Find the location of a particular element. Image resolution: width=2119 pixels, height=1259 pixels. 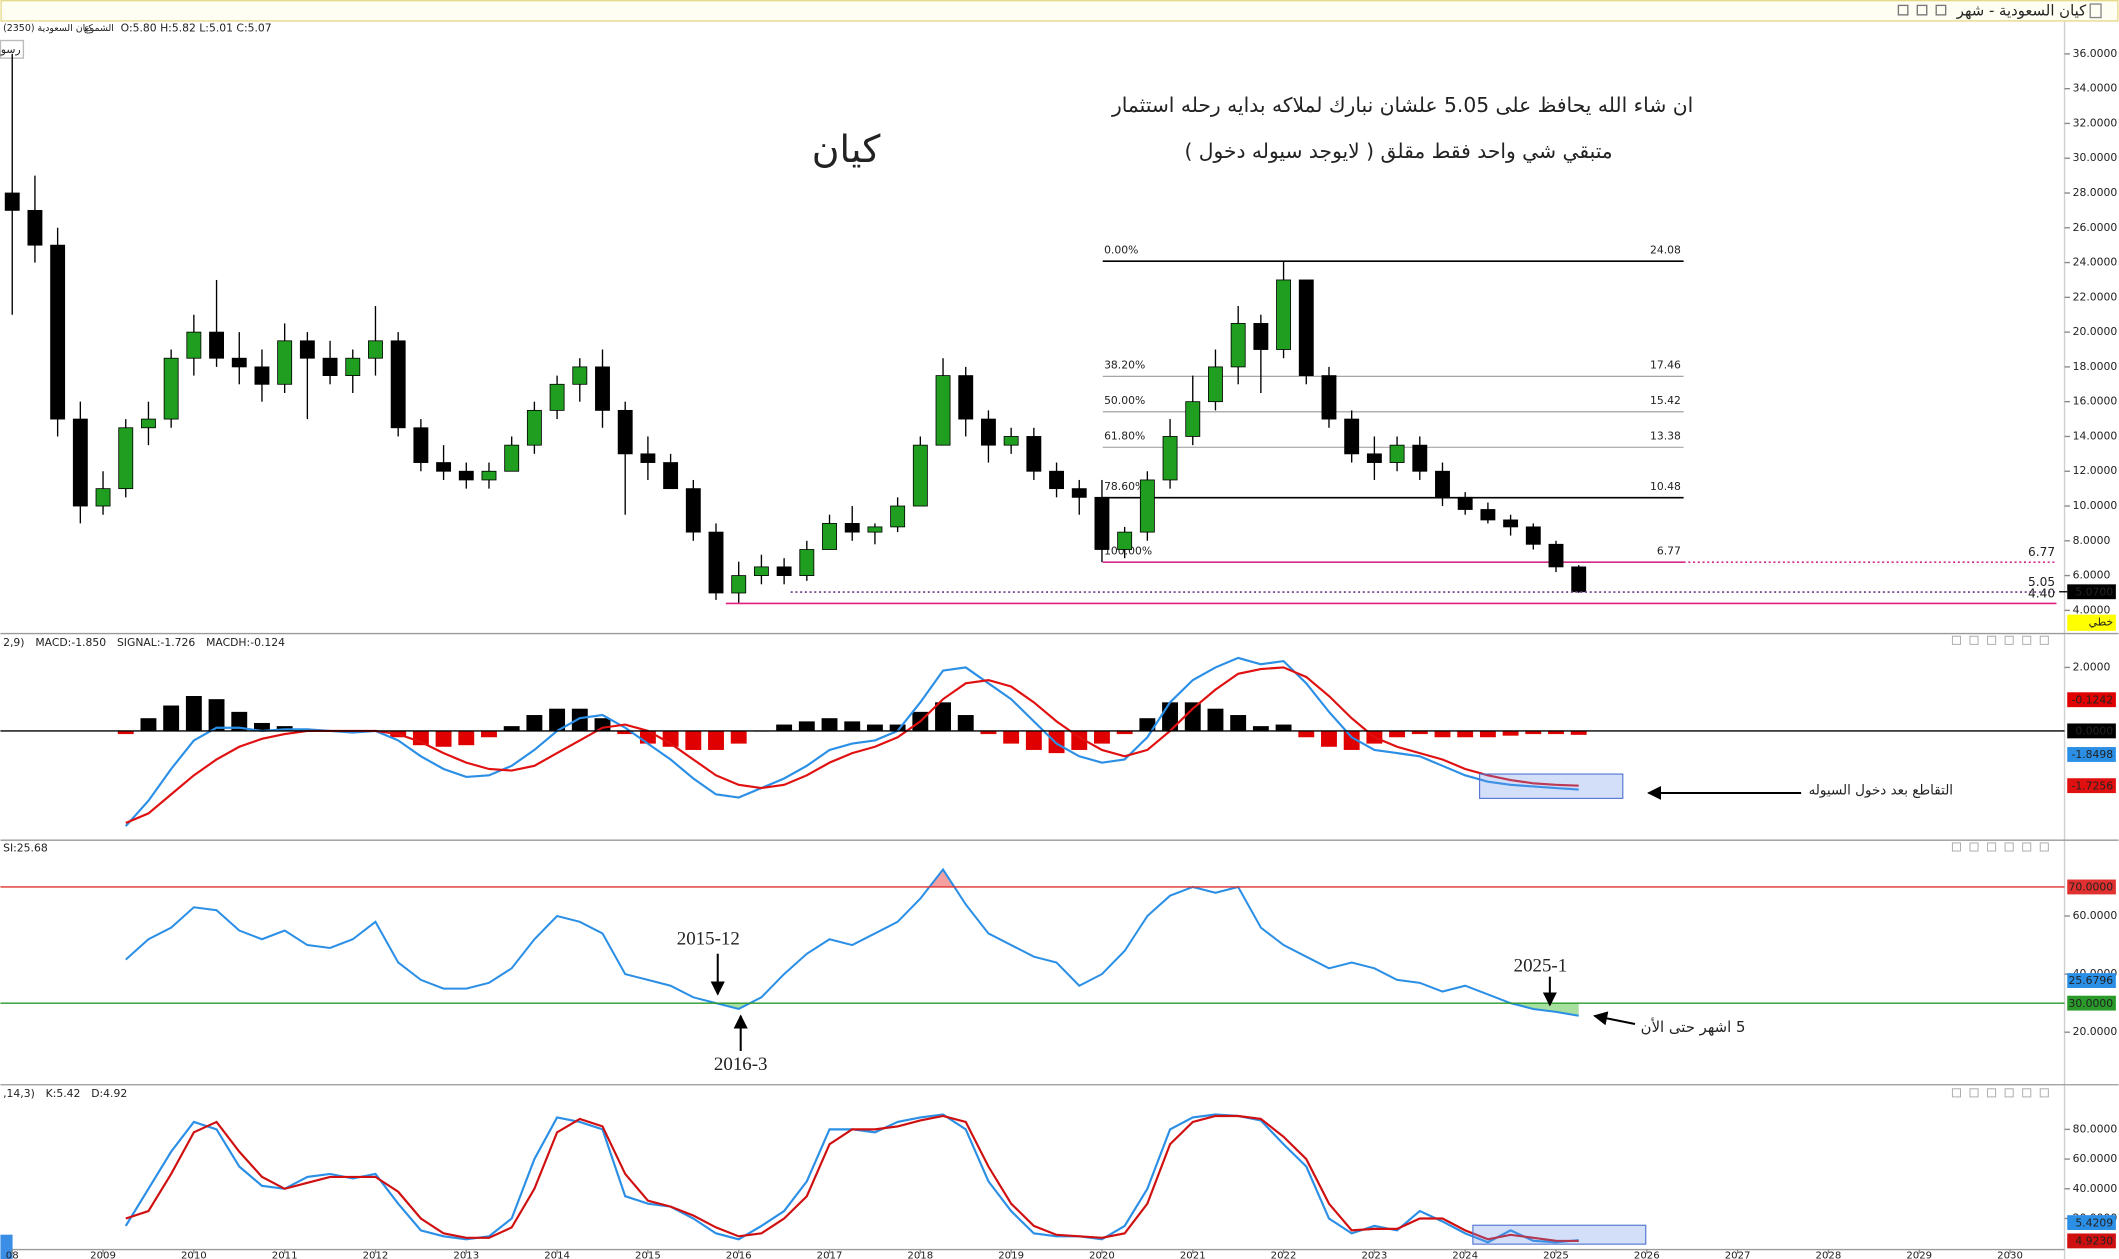

last-value-label: -1.7256 is located at coordinates (2092, 785).